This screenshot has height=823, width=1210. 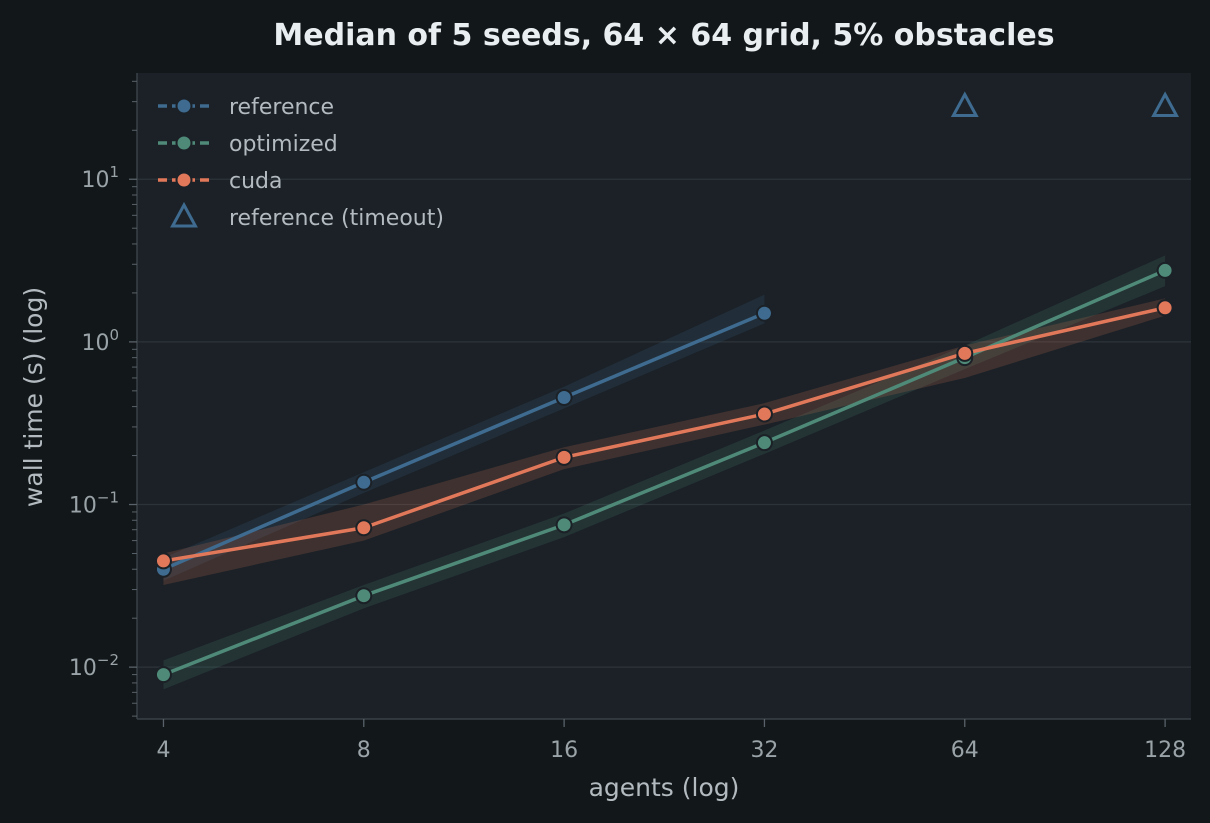 I want to click on legend-marker-optimized, so click(x=184, y=143).